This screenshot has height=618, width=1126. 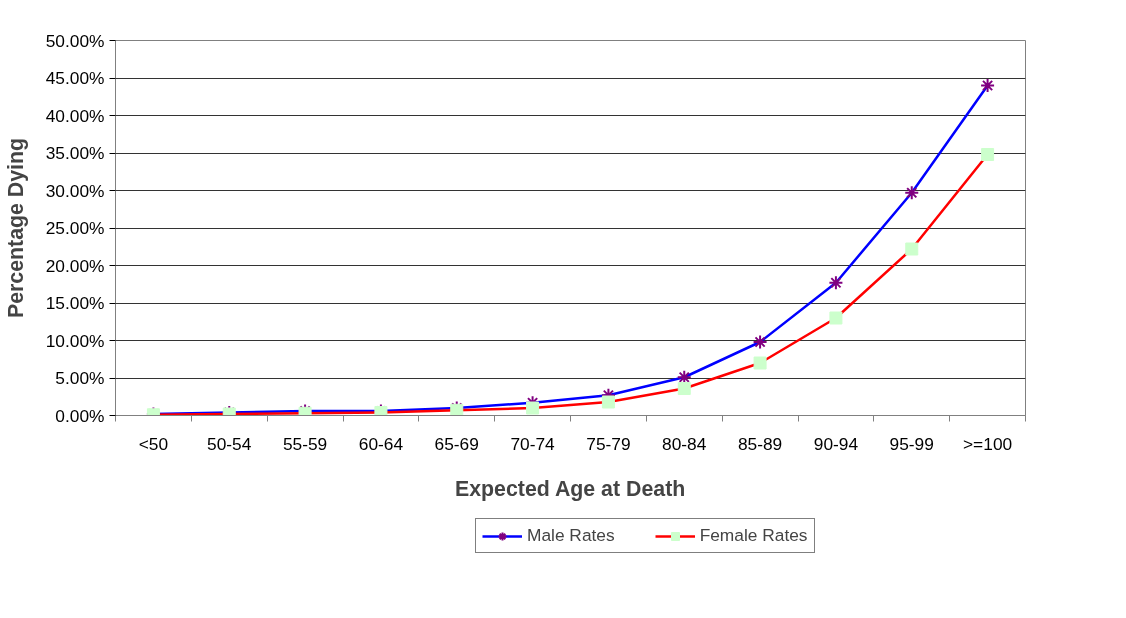 What do you see at coordinates (571, 535) in the screenshot?
I see `legend-label: Male Rates` at bounding box center [571, 535].